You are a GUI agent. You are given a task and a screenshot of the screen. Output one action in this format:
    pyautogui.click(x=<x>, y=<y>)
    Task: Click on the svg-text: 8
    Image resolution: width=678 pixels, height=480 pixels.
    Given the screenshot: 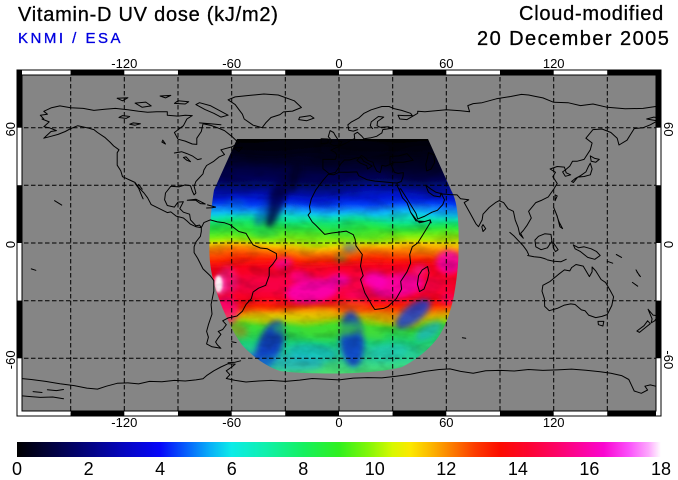 What is the action you would take?
    pyautogui.click(x=303, y=469)
    